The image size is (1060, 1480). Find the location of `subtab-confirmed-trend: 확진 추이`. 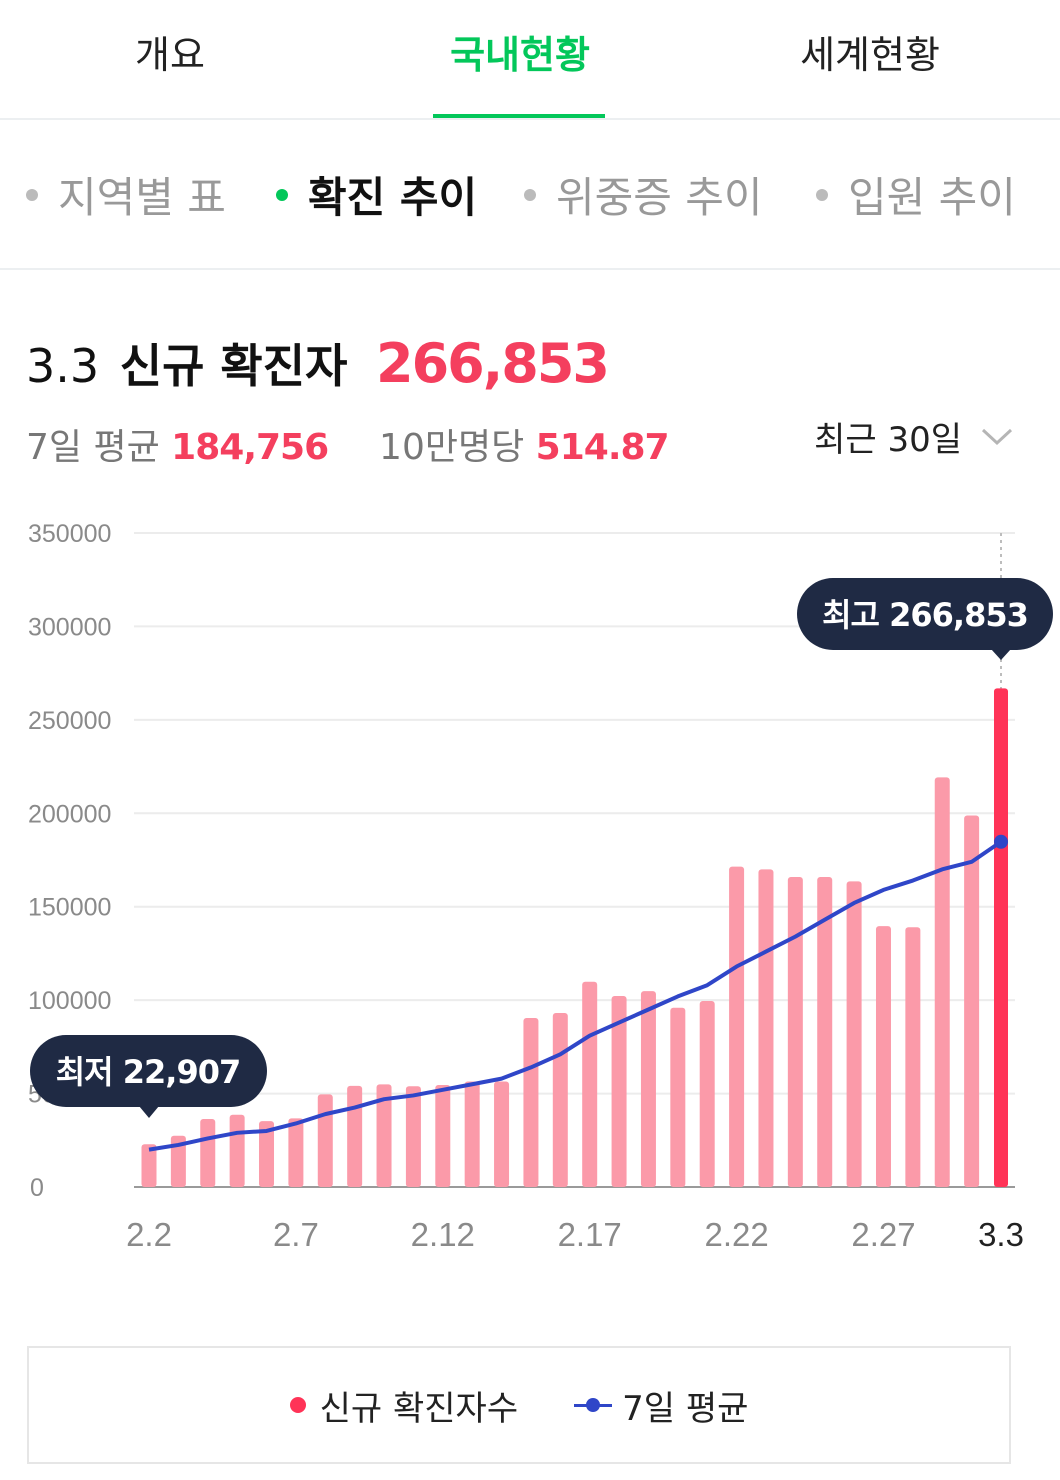

subtab-confirmed-trend: 확진 추이 is located at coordinates (376, 194).